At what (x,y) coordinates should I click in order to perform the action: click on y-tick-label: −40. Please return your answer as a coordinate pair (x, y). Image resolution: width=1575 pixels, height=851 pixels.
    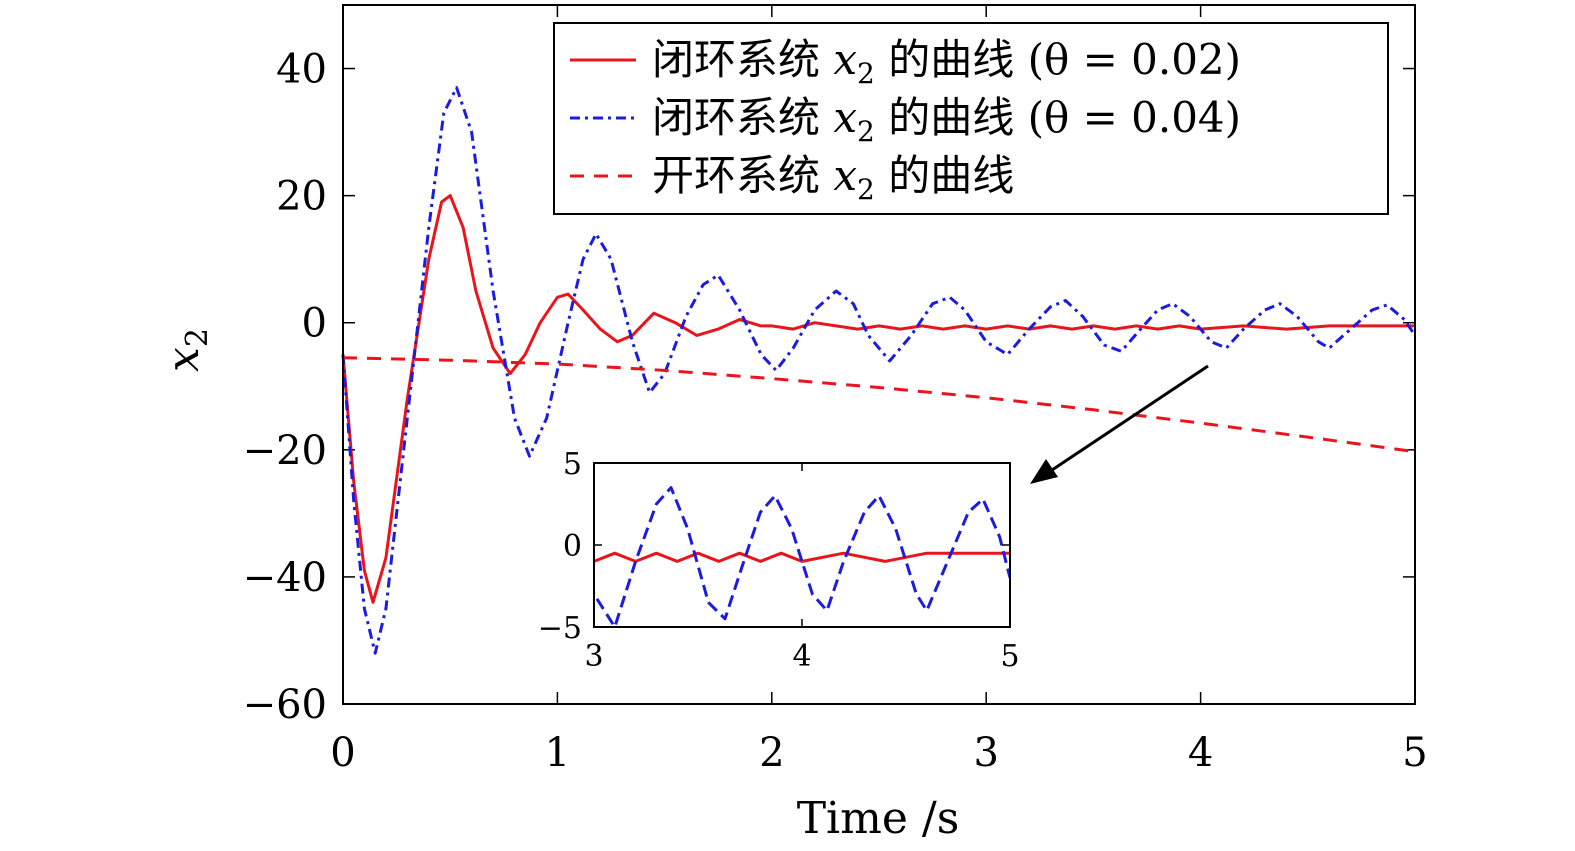
    Looking at the image, I should click on (285, 578).